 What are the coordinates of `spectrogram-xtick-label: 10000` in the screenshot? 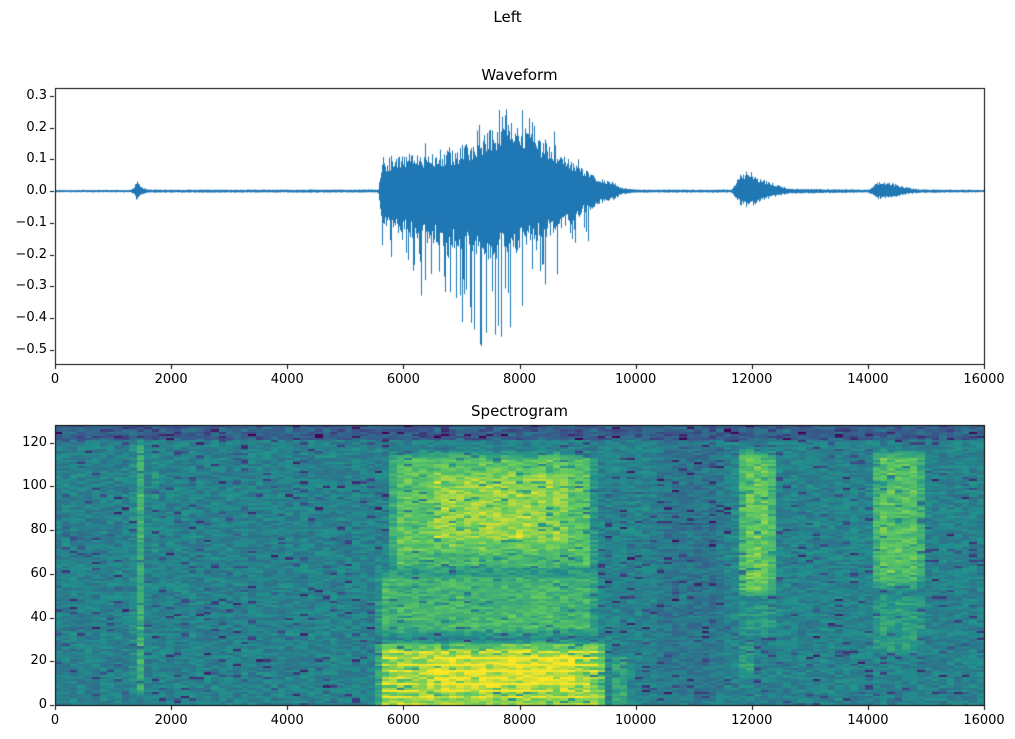 It's located at (635, 720).